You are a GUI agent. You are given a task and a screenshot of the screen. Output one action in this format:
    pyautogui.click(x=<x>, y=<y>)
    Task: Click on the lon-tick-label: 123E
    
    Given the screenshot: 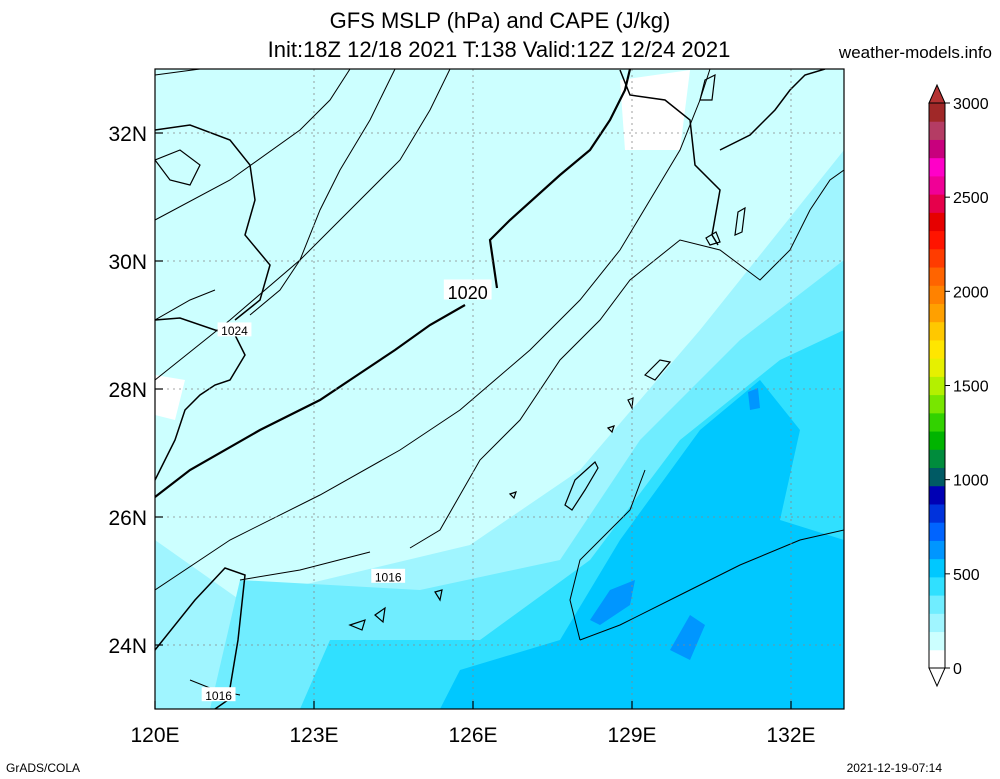 What is the action you would take?
    pyautogui.click(x=313, y=735)
    